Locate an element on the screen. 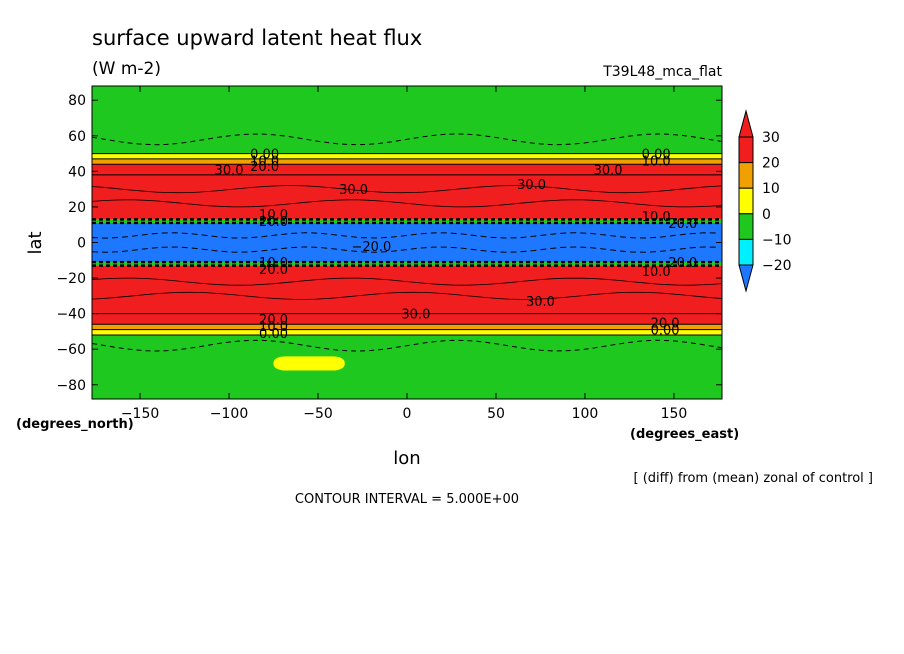  x-tick-label: 0 is located at coordinates (407, 414).